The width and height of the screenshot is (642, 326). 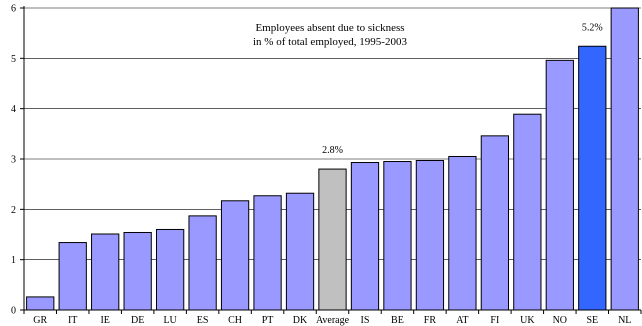 I want to click on y-tick-label: 3, so click(x=13, y=160).